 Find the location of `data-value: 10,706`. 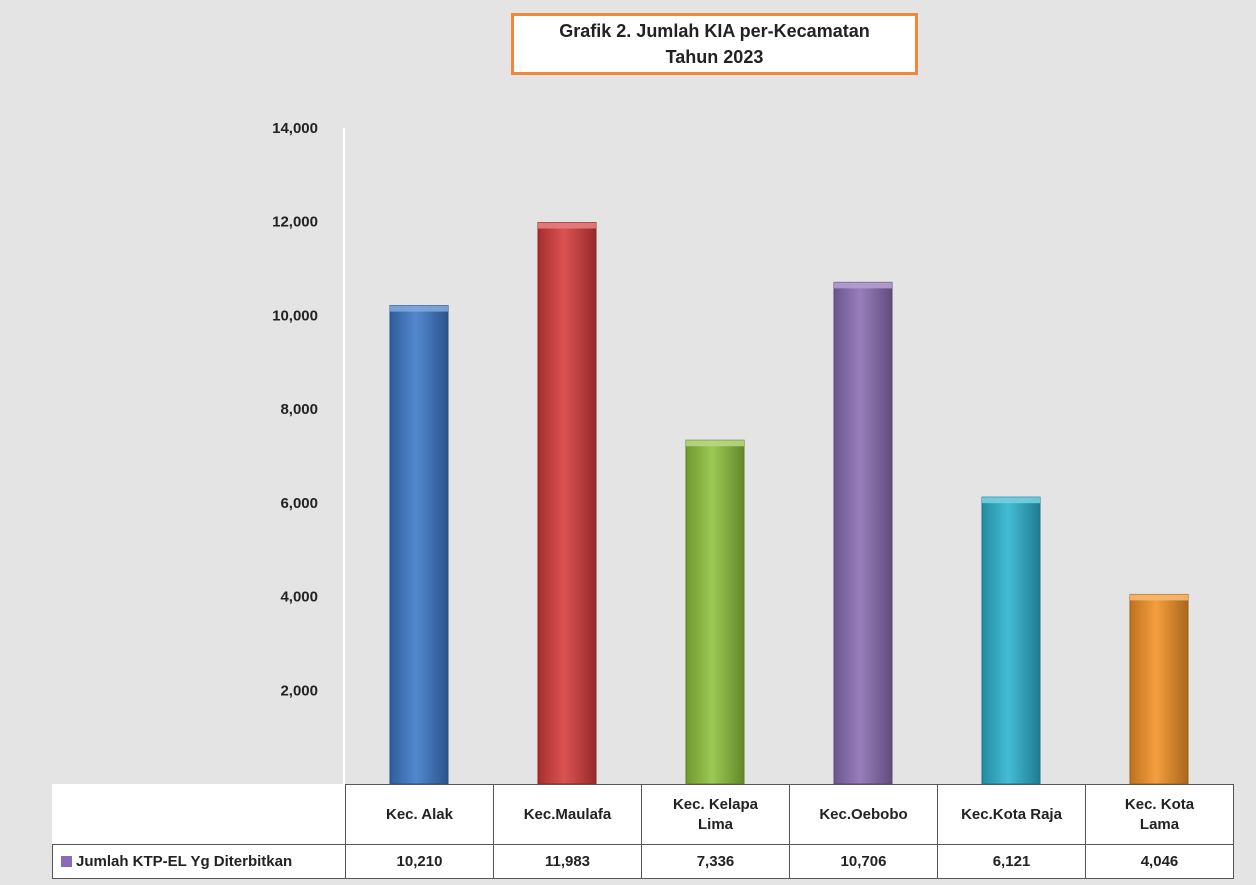

data-value: 10,706 is located at coordinates (863, 861).